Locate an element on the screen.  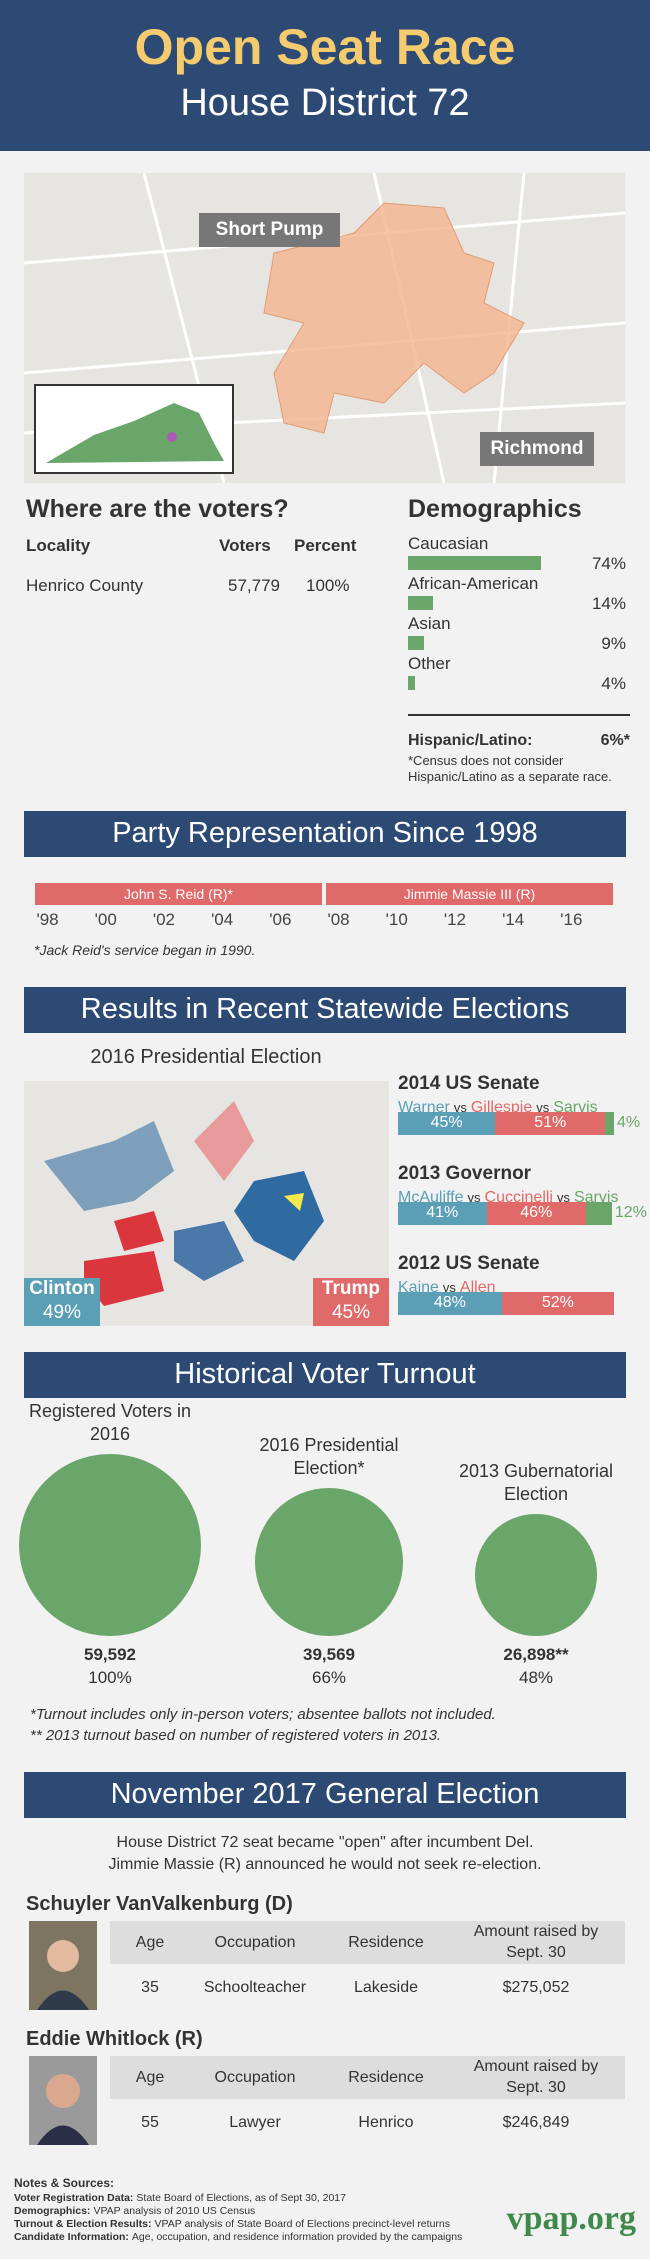
result-name: Clinton is located at coordinates (62, 1288).